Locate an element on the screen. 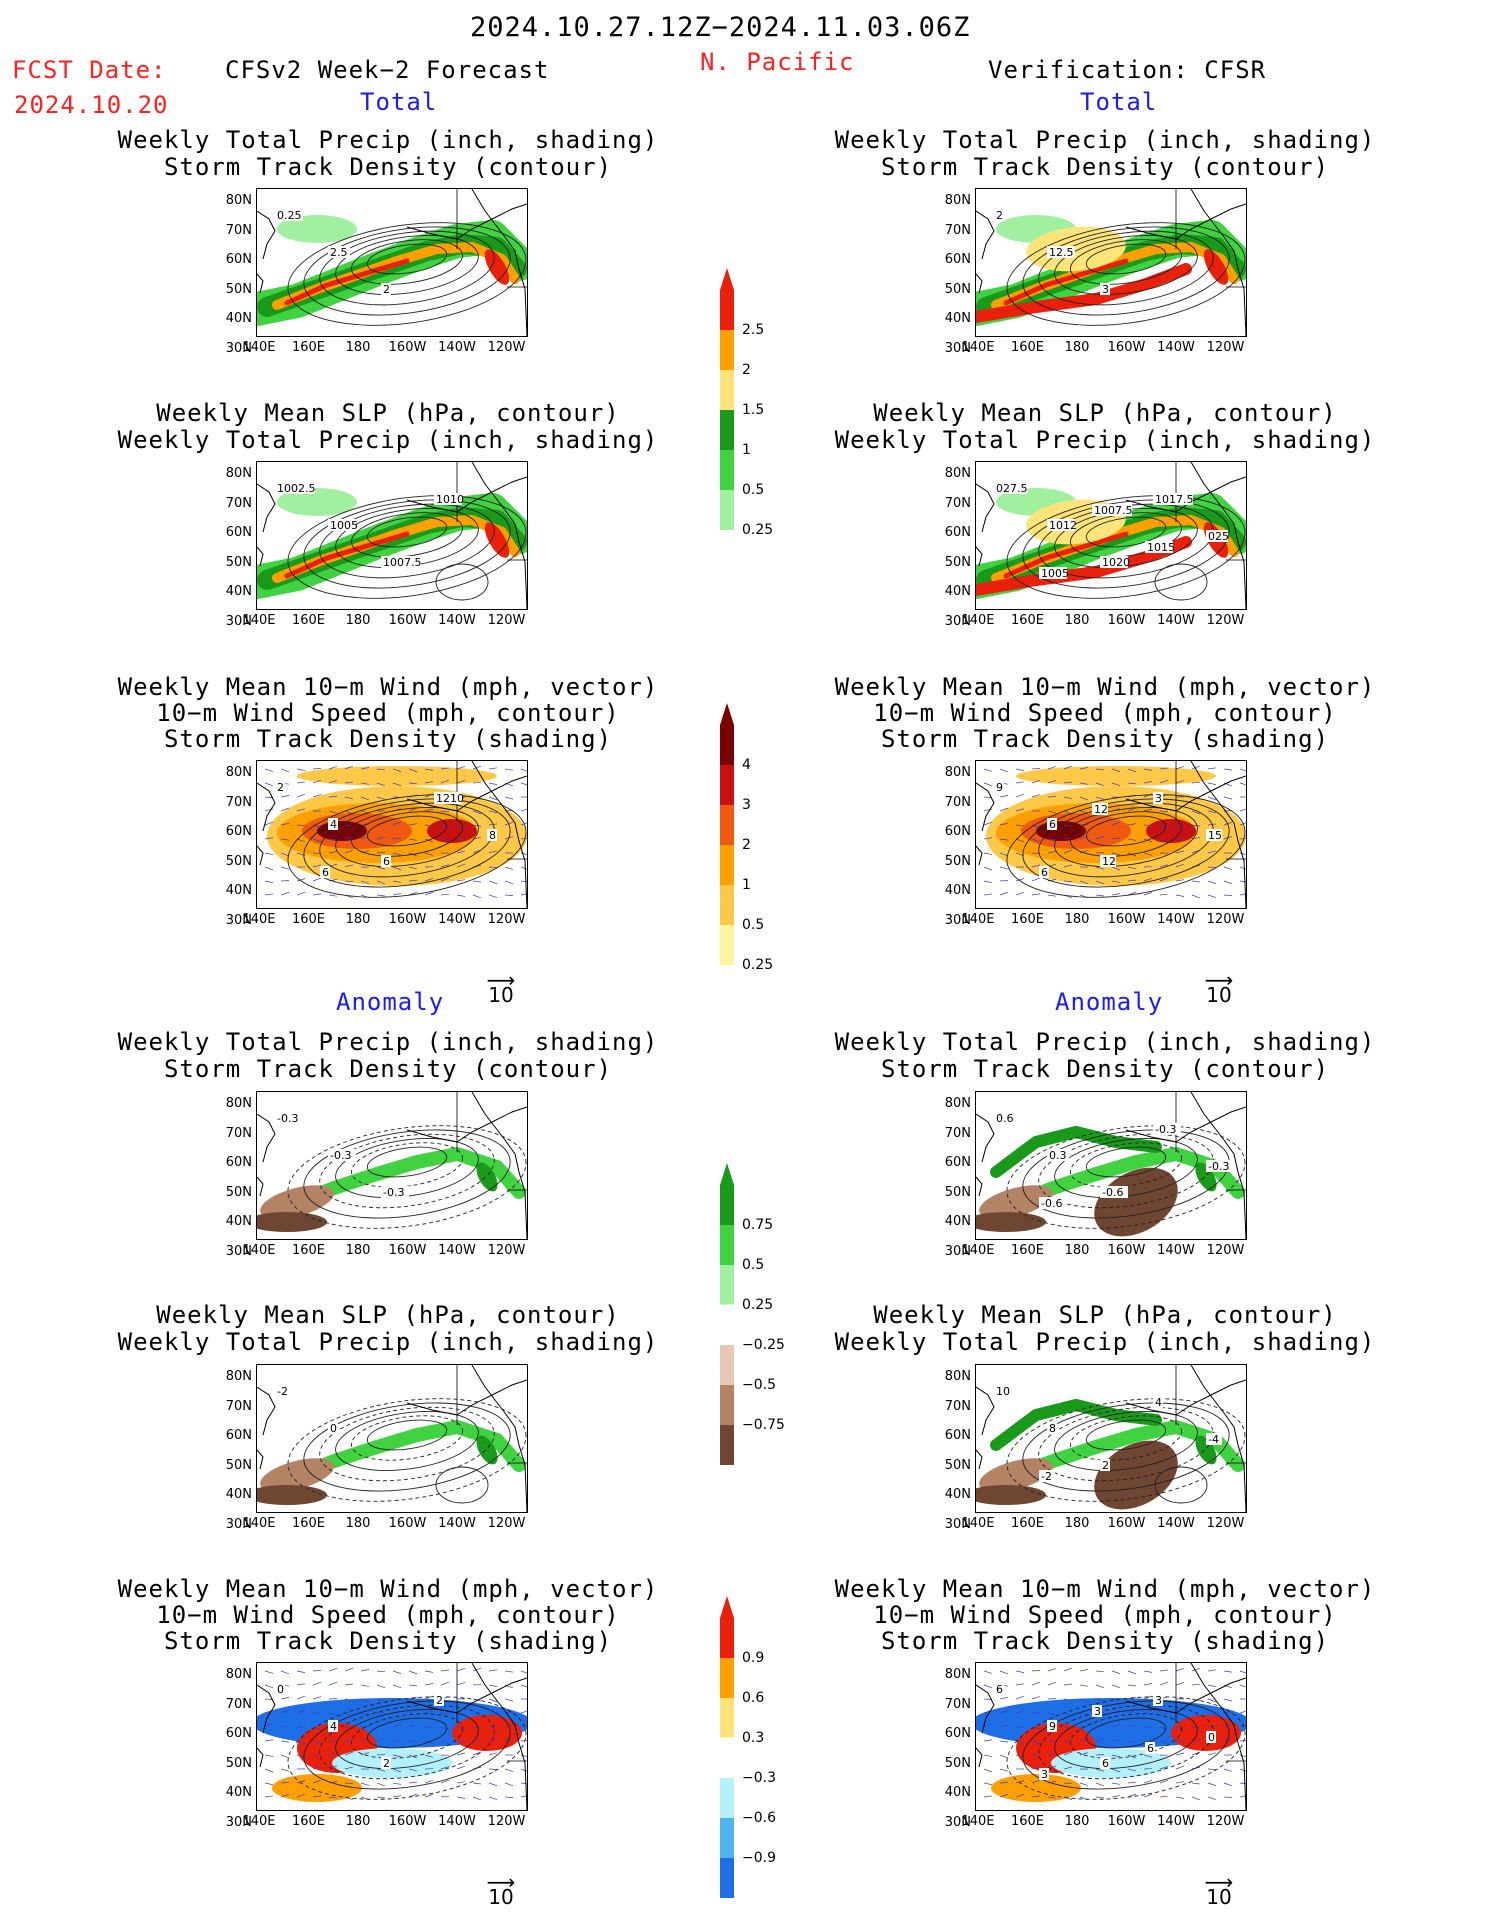 The width and height of the screenshot is (1487, 1925). contour-label: 6 is located at coordinates (1044, 872).